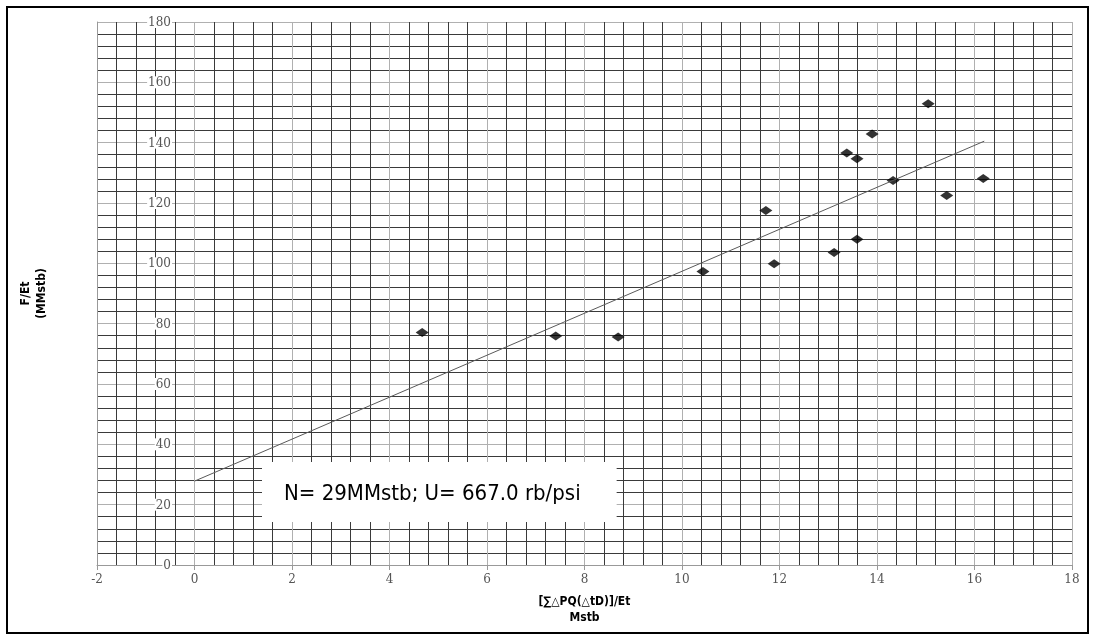 This screenshot has width=1097, height=642. I want to click on x-tick-label: 18, so click(1072, 579).